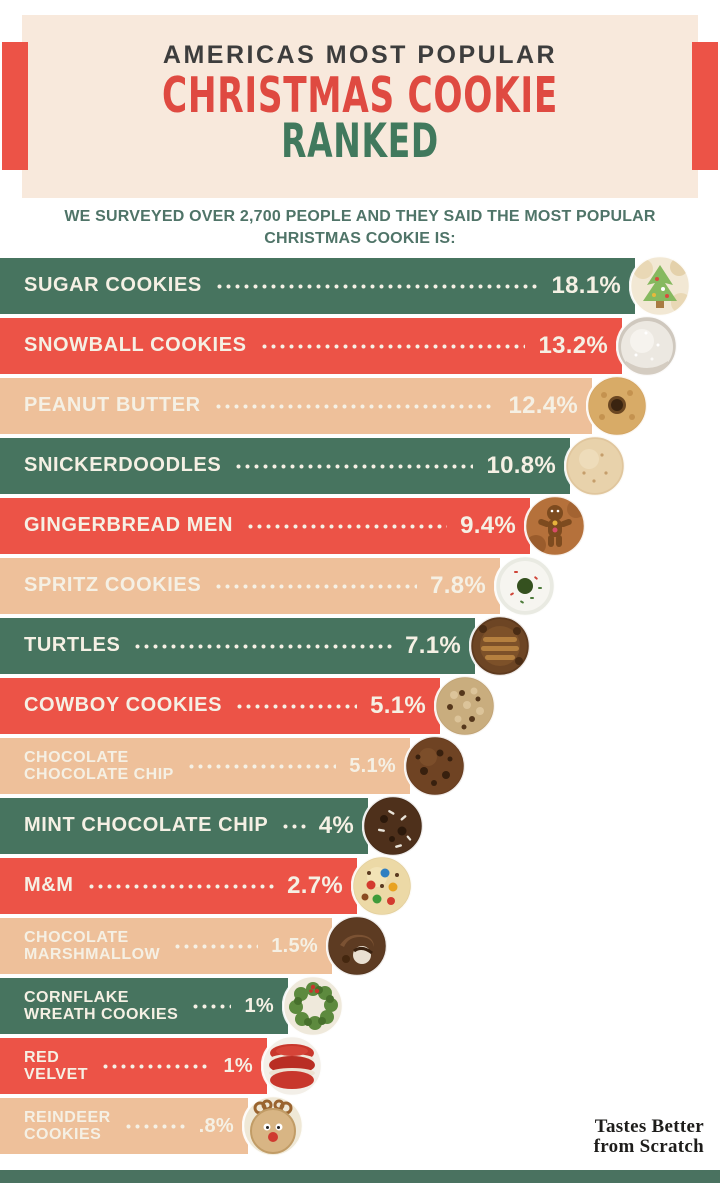  I want to click on ranking-bar: CHOCOLATE MARSHMALLOW 1.5%, so click(194, 946).